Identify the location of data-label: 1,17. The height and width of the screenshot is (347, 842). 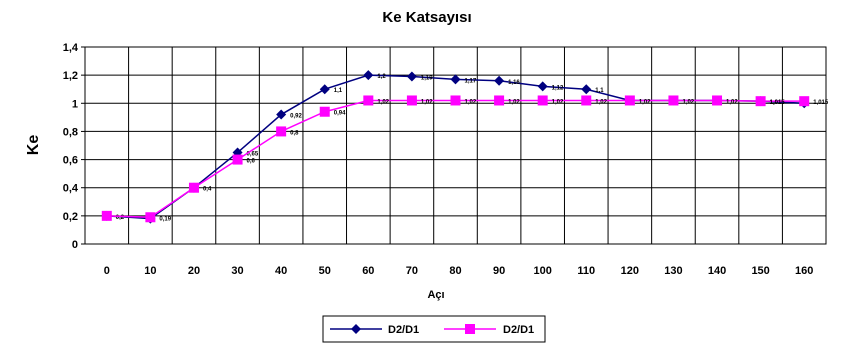
(471, 81).